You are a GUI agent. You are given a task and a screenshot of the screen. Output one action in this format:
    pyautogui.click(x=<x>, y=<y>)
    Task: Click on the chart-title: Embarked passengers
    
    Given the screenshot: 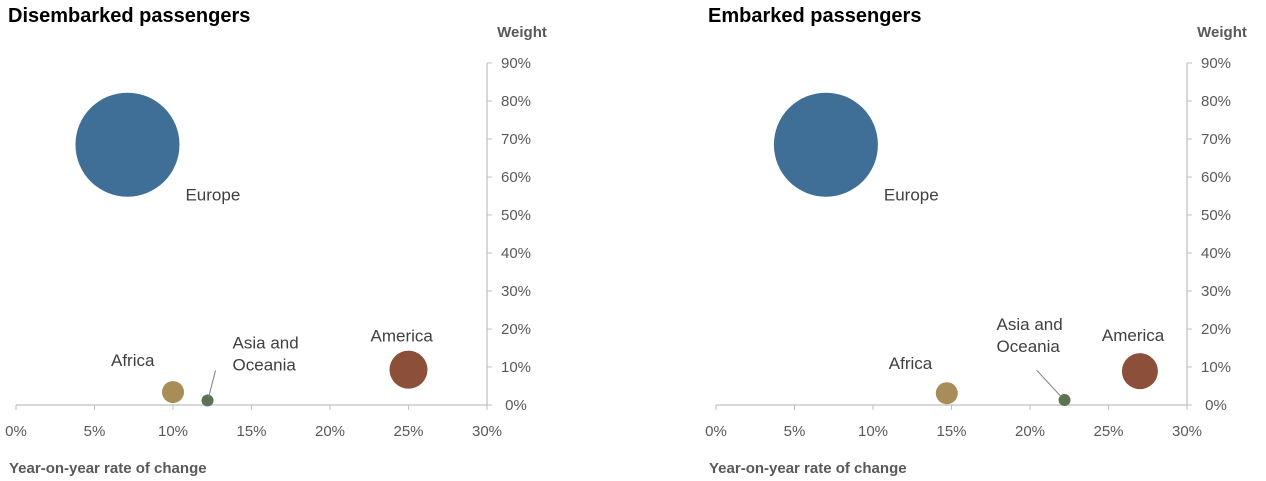 What is the action you would take?
    pyautogui.click(x=815, y=16)
    